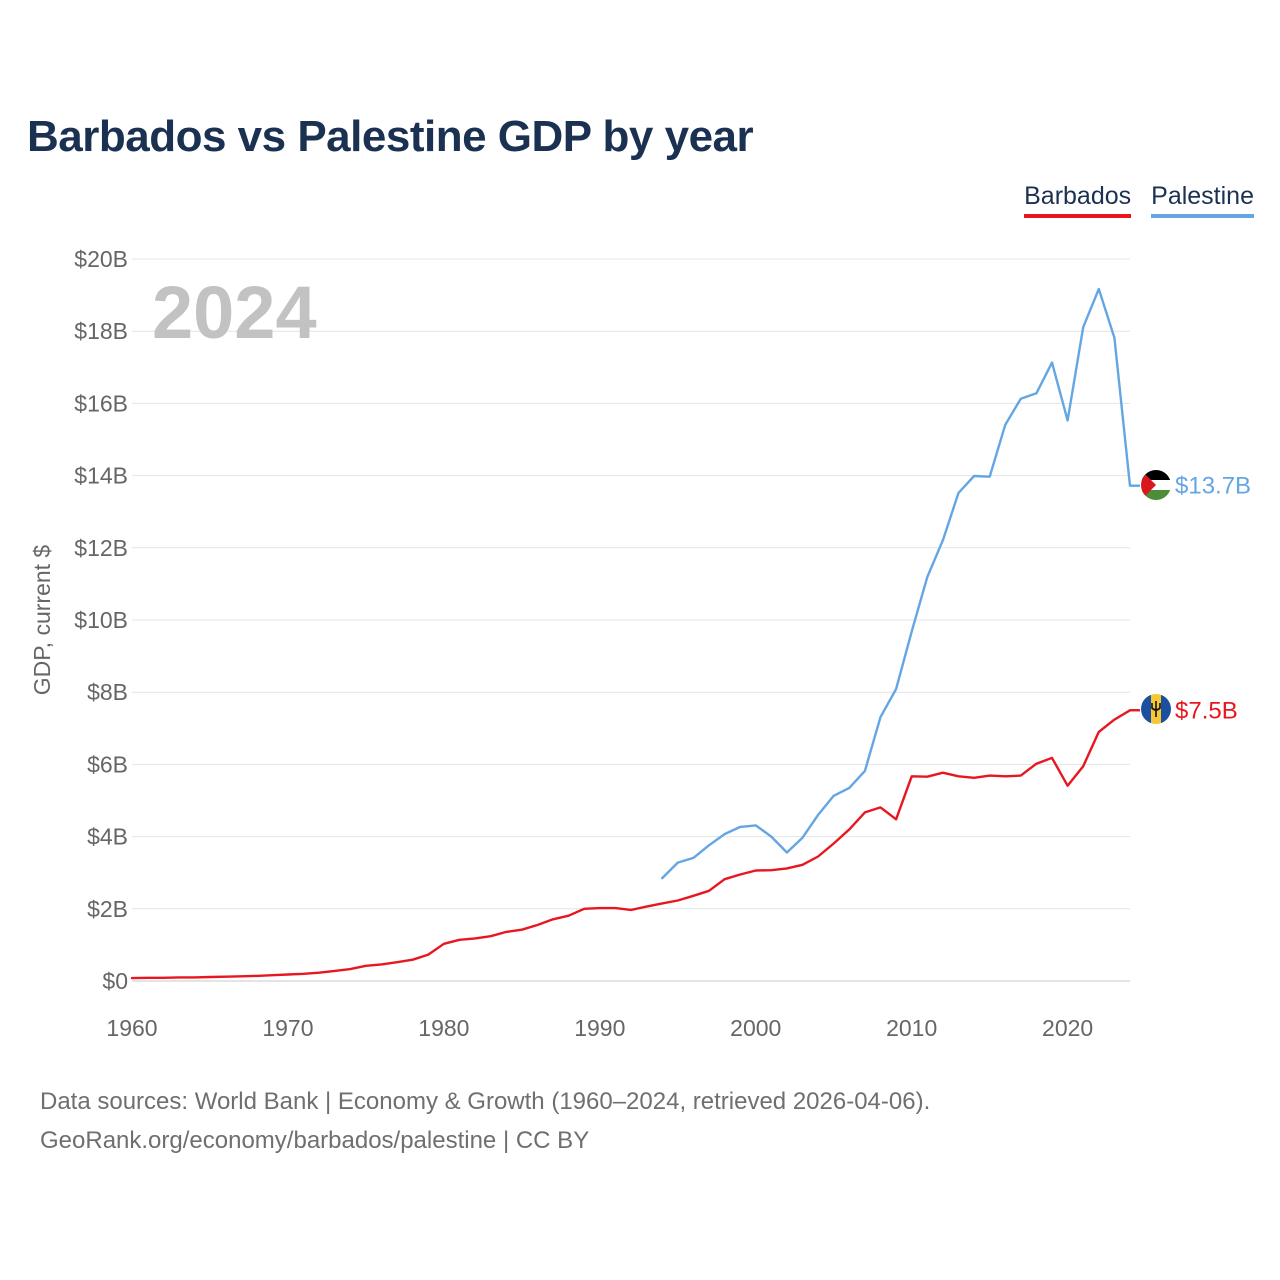  What do you see at coordinates (599, 1028) in the screenshot?
I see `x-tick-label: 1990` at bounding box center [599, 1028].